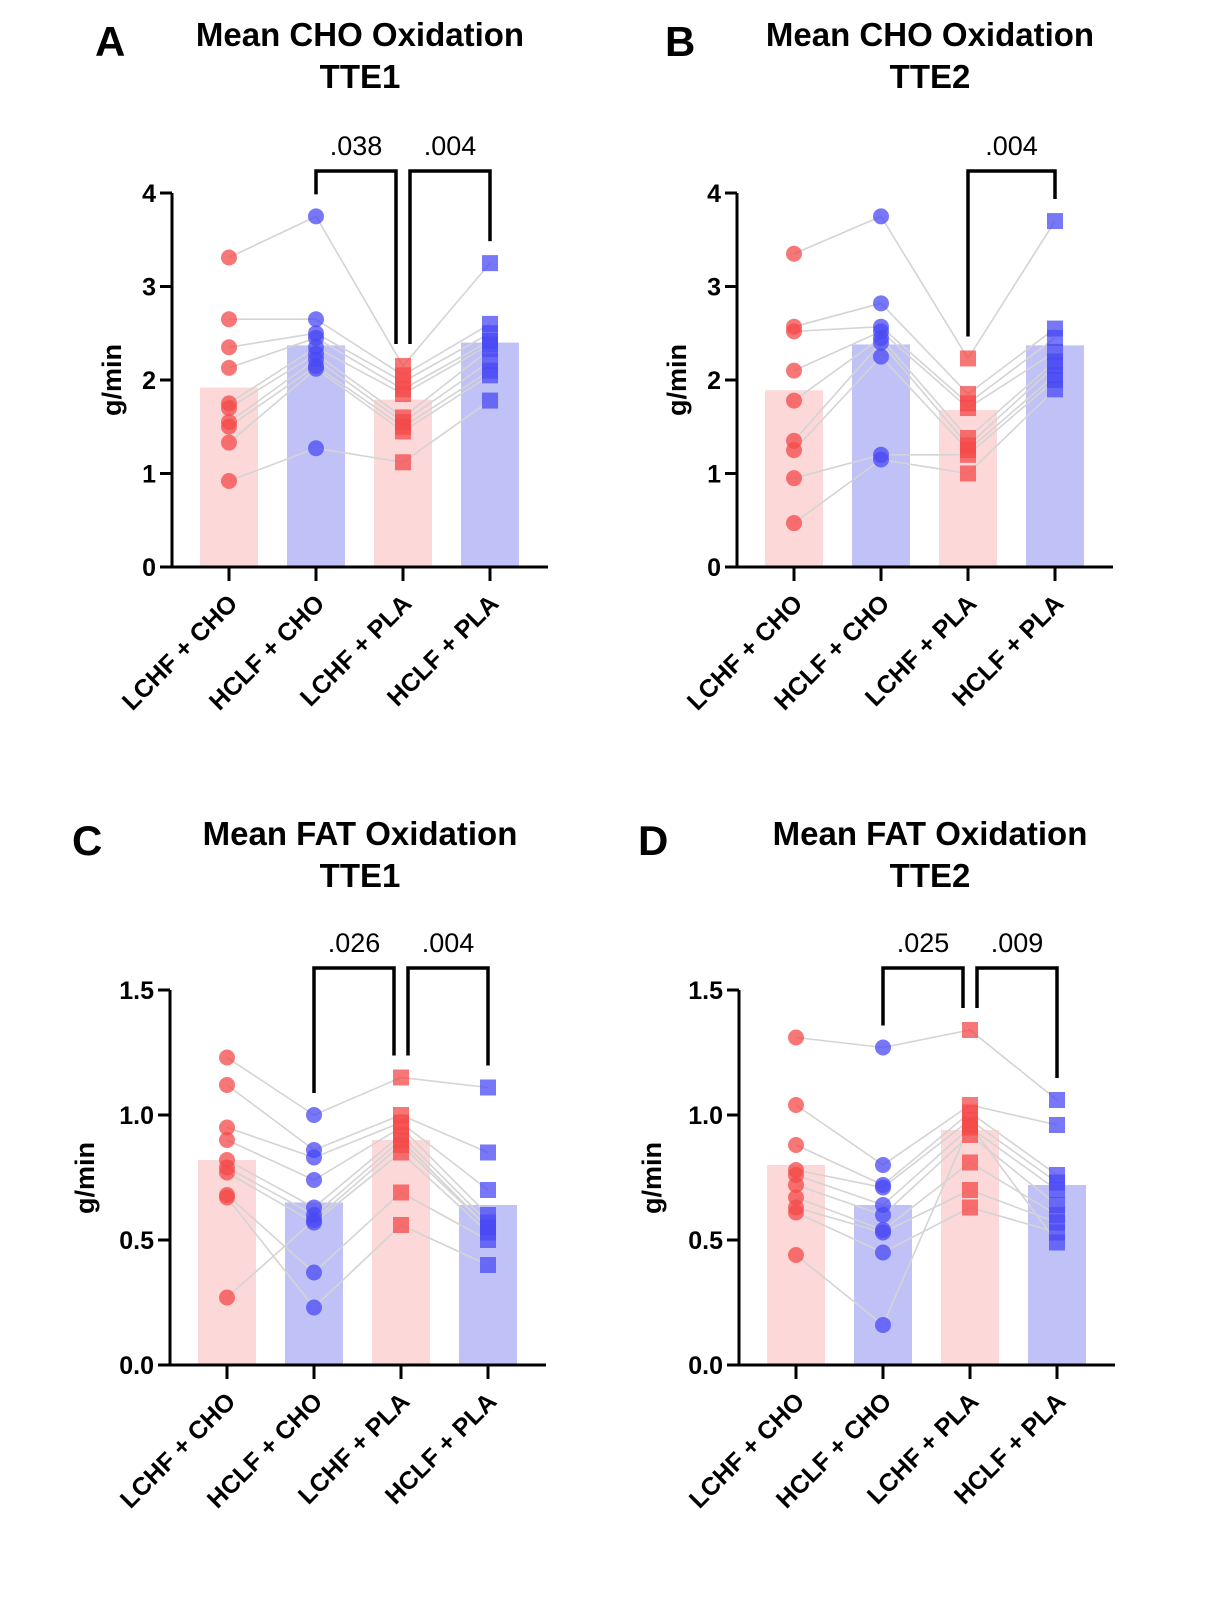 The height and width of the screenshot is (1600, 1230). Describe the element at coordinates (136, 991) in the screenshot. I see `y-tick-label: 1.5` at that location.